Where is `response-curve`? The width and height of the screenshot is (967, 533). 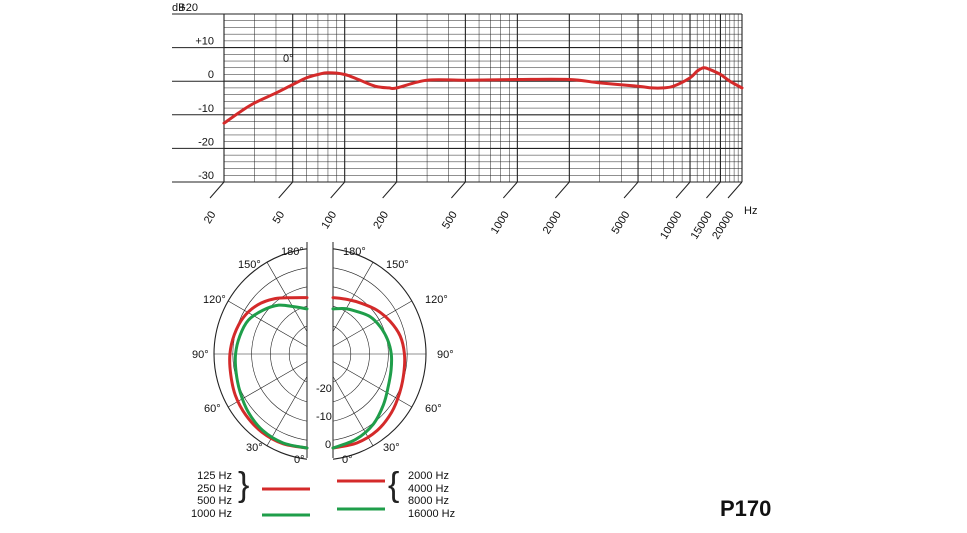
response-curve is located at coordinates (483, 95).